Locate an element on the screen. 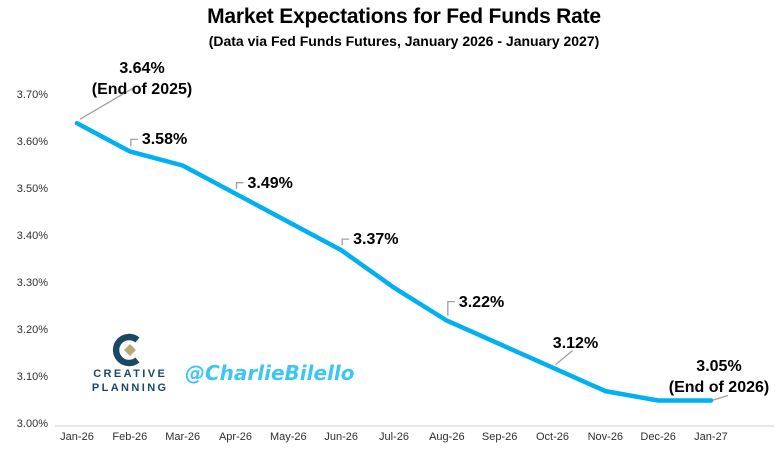 This screenshot has height=458, width=778. data-point-label: 3.49% is located at coordinates (270, 183).